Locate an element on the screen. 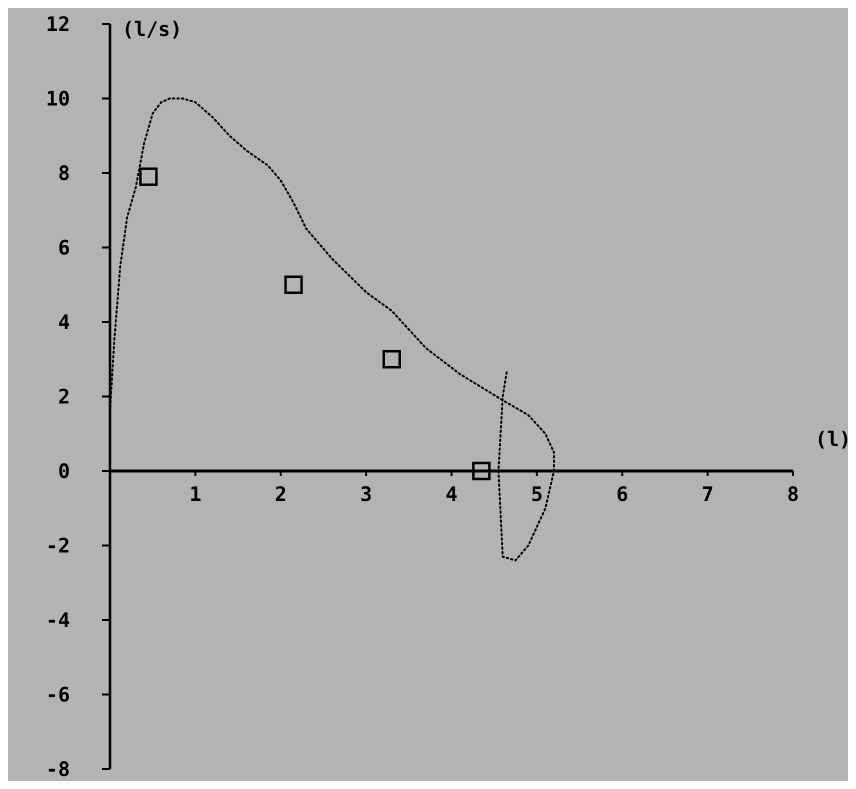  x-tick-label: 5 is located at coordinates (536, 494).